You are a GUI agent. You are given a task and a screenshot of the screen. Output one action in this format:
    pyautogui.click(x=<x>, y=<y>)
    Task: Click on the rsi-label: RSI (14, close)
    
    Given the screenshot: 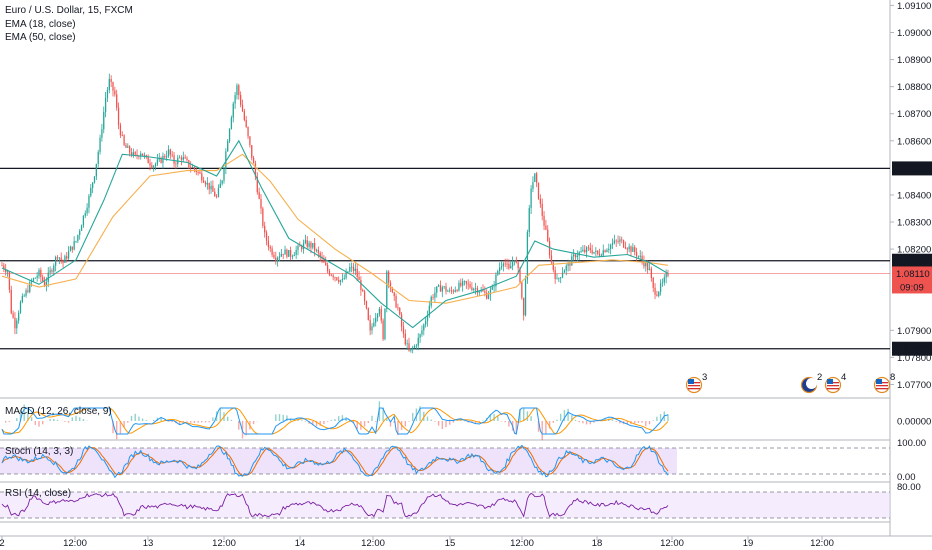 What is the action you would take?
    pyautogui.click(x=38, y=493)
    